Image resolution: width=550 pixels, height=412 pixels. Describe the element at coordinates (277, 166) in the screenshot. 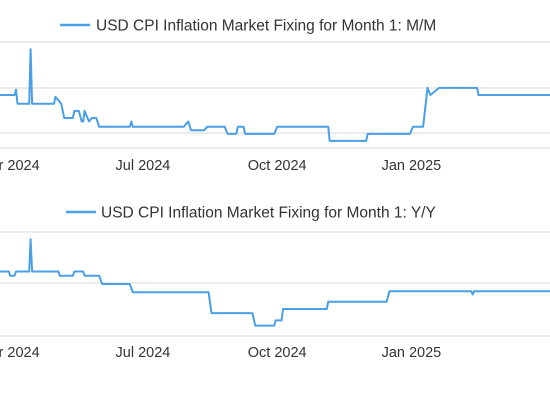

I see `mm-x-tick-label: Oct 2024` at that location.